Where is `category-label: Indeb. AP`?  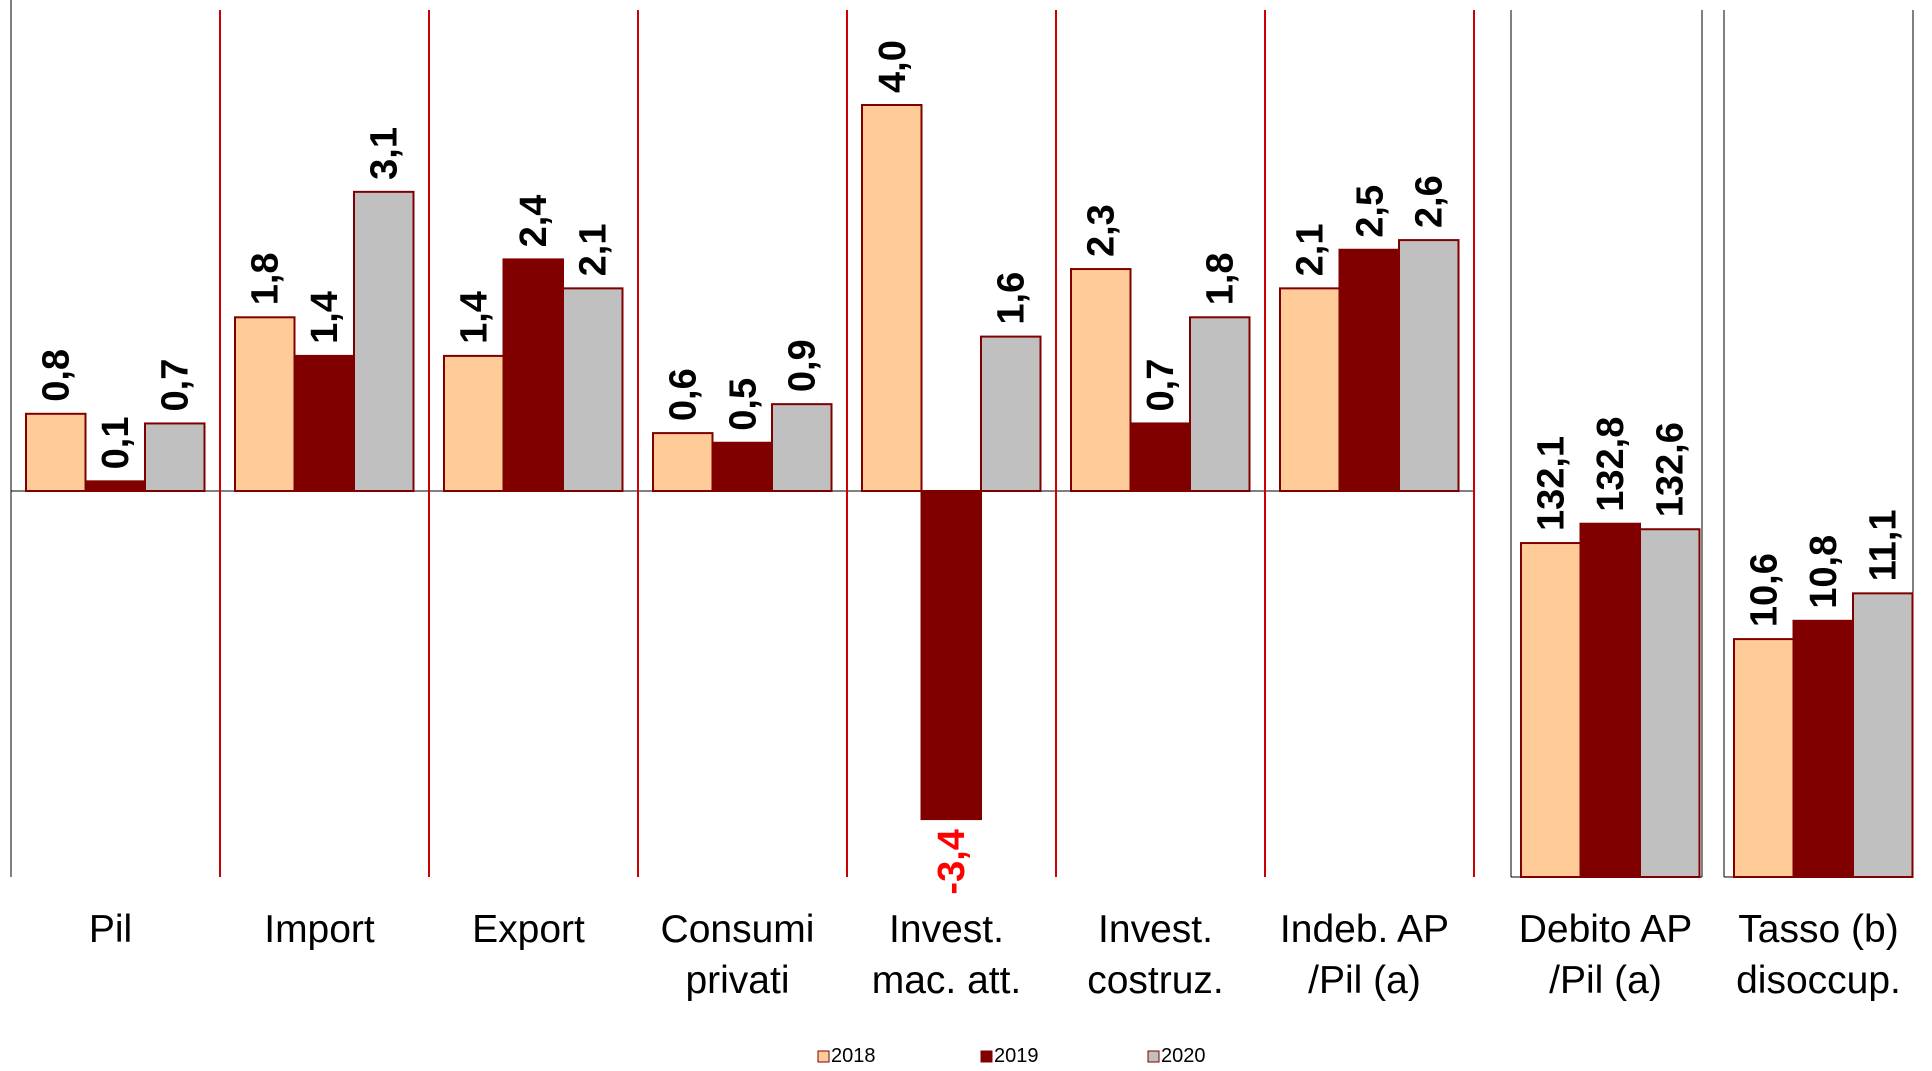 category-label: Indeb. AP is located at coordinates (1364, 929).